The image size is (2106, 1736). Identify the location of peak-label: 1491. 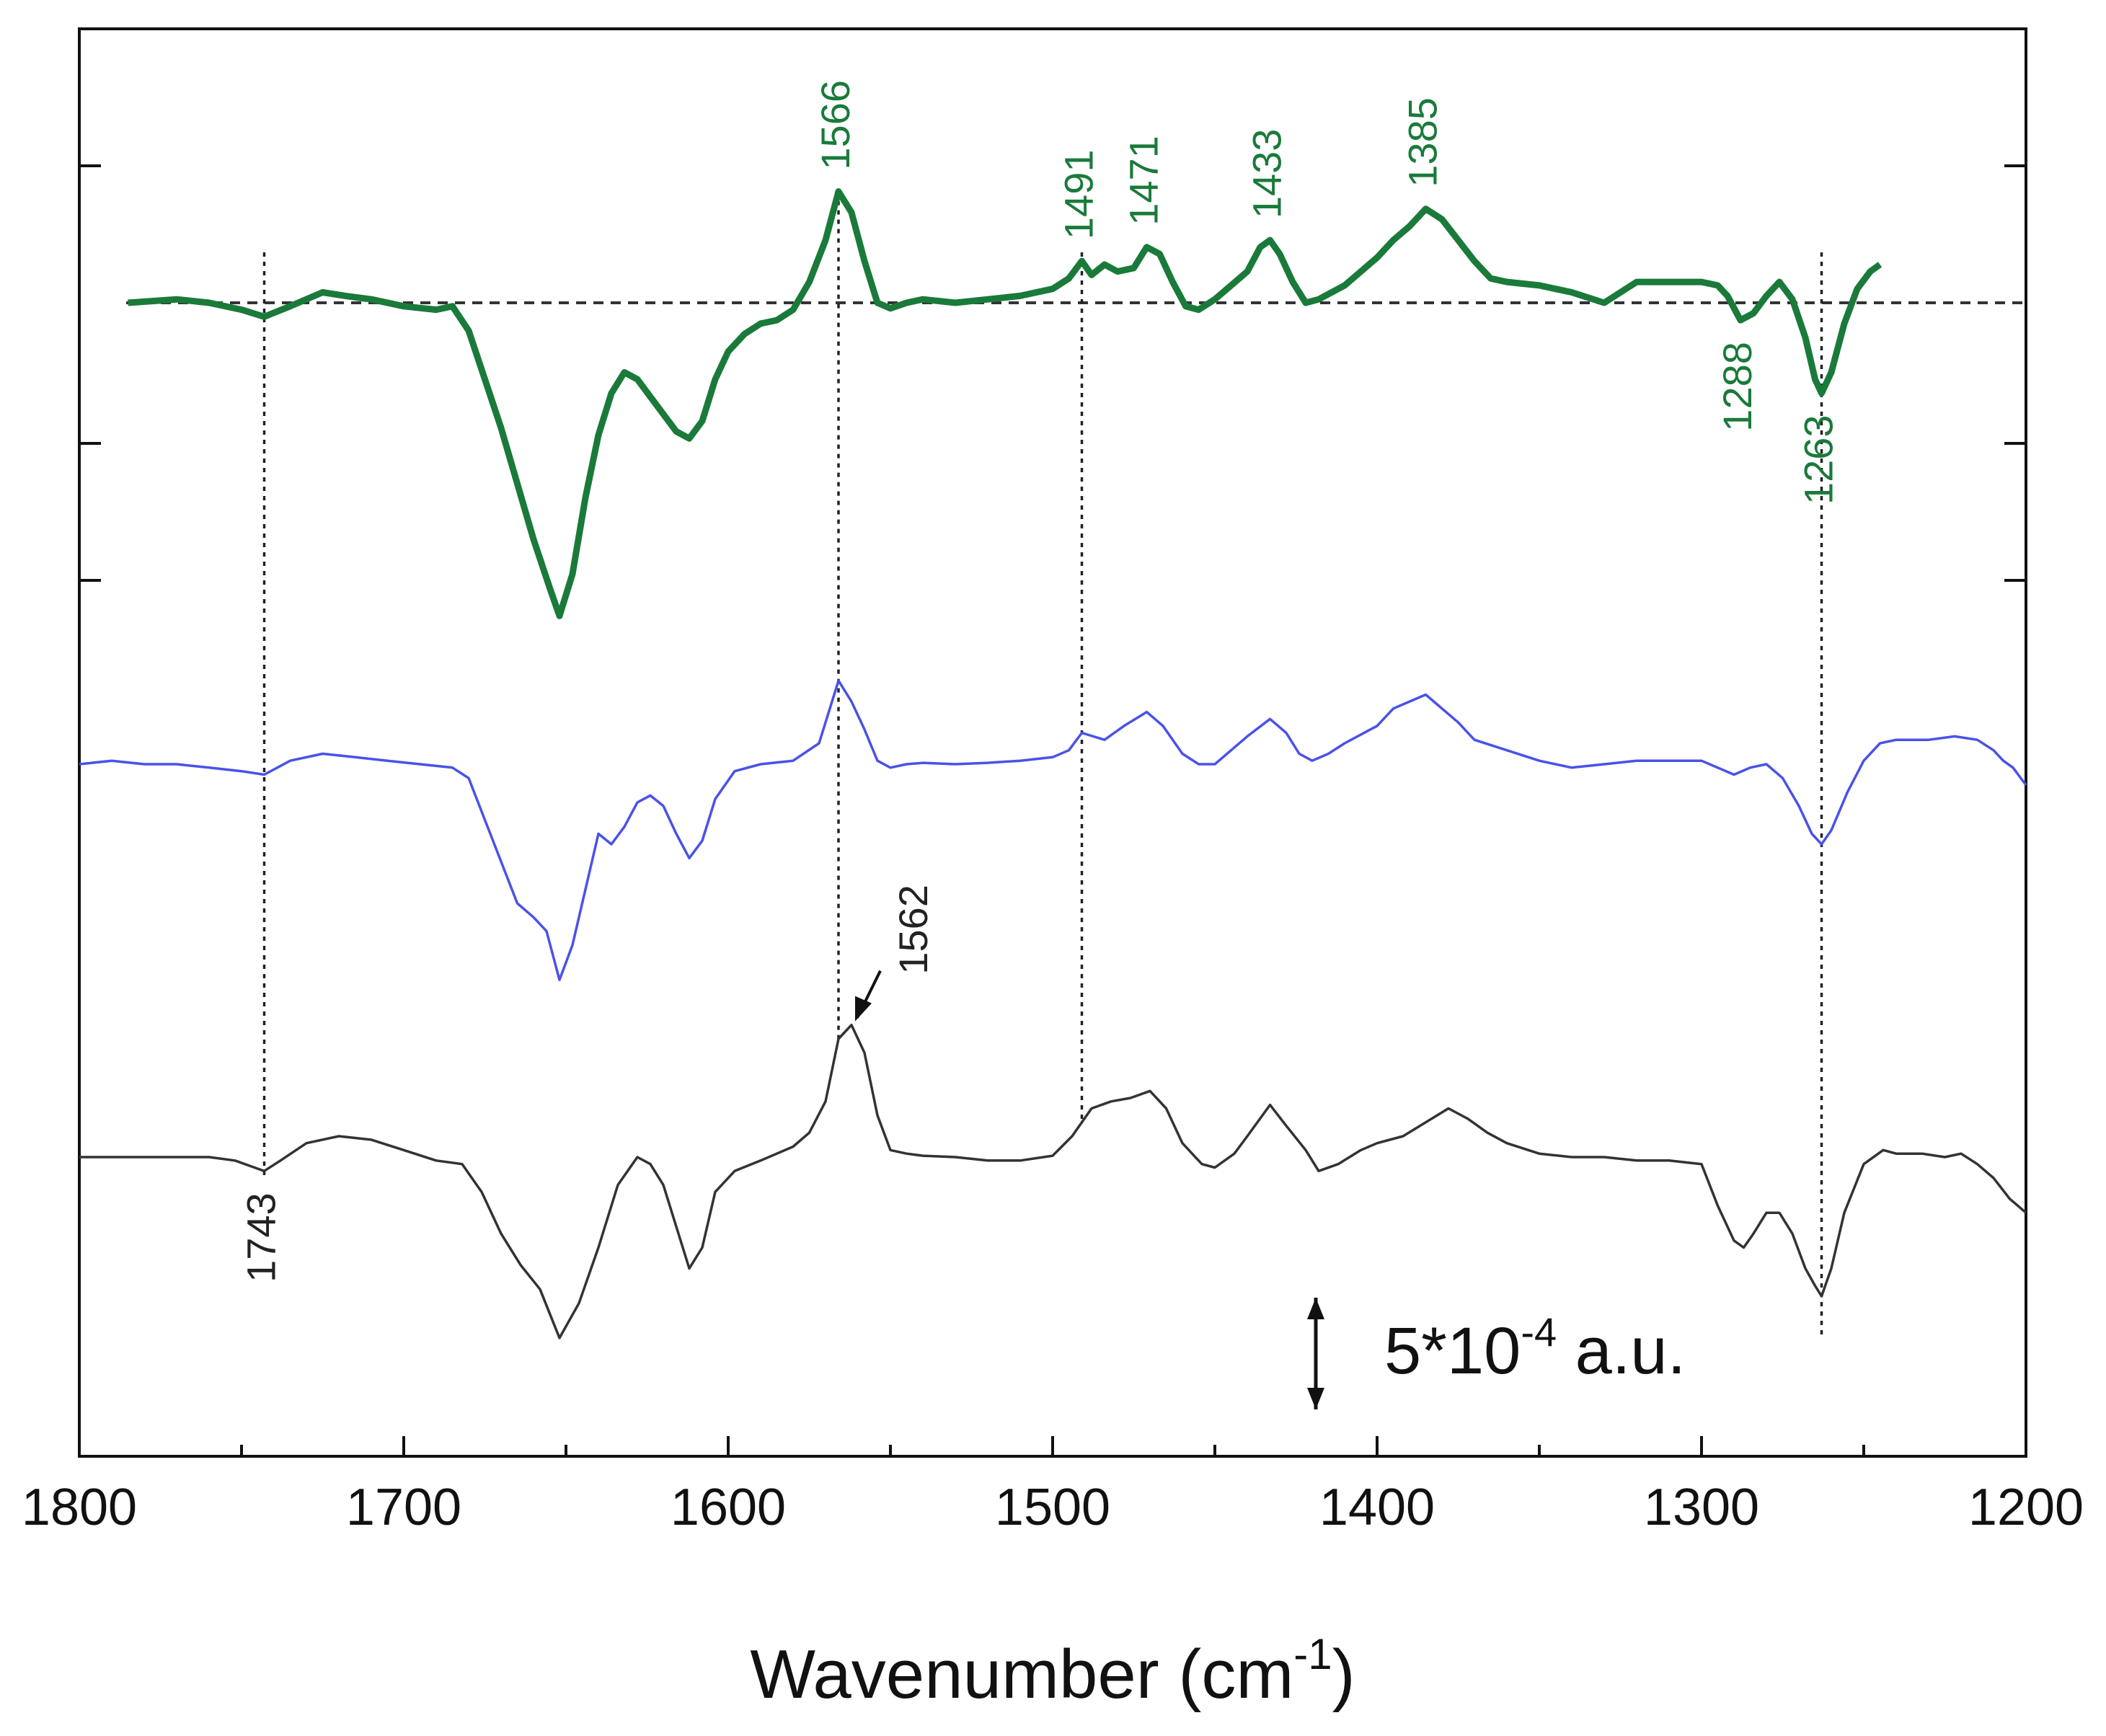
(1078, 195).